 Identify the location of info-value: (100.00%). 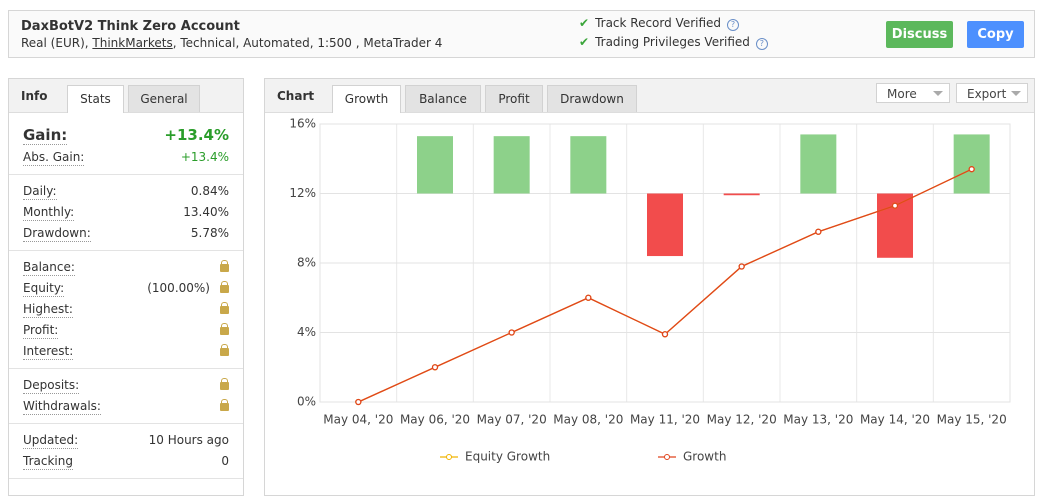
(178, 288).